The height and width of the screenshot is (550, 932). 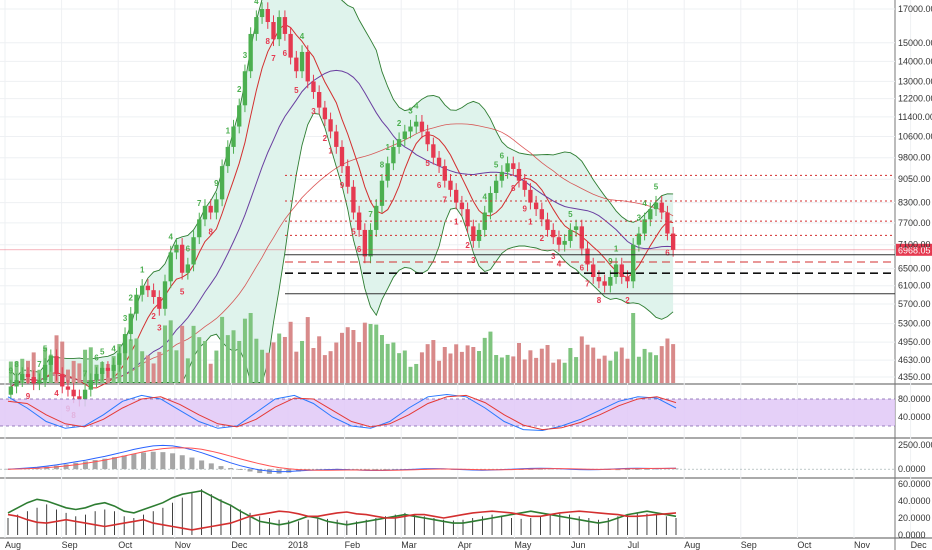 I want to click on dmi-panel, so click(x=342, y=512).